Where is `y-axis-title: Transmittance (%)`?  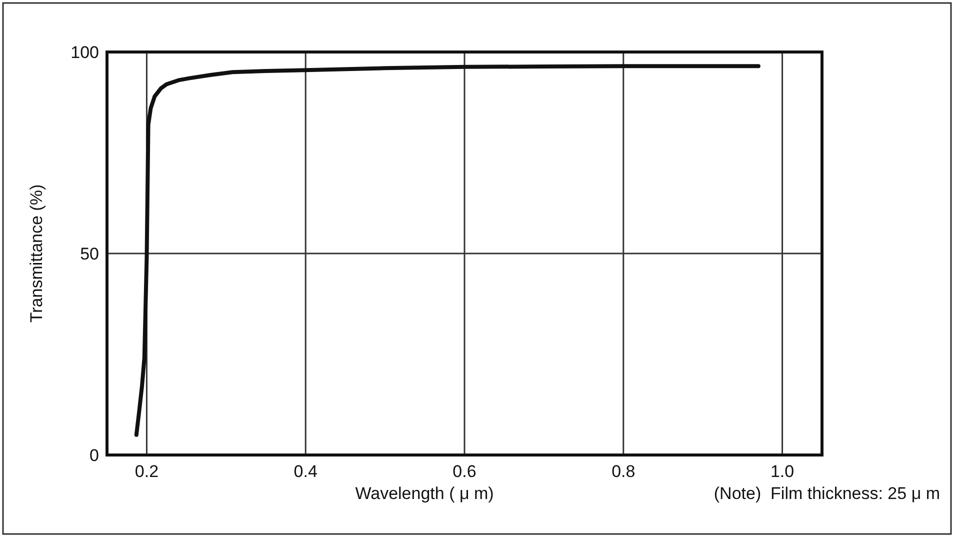 y-axis-title: Transmittance (%) is located at coordinates (36, 253).